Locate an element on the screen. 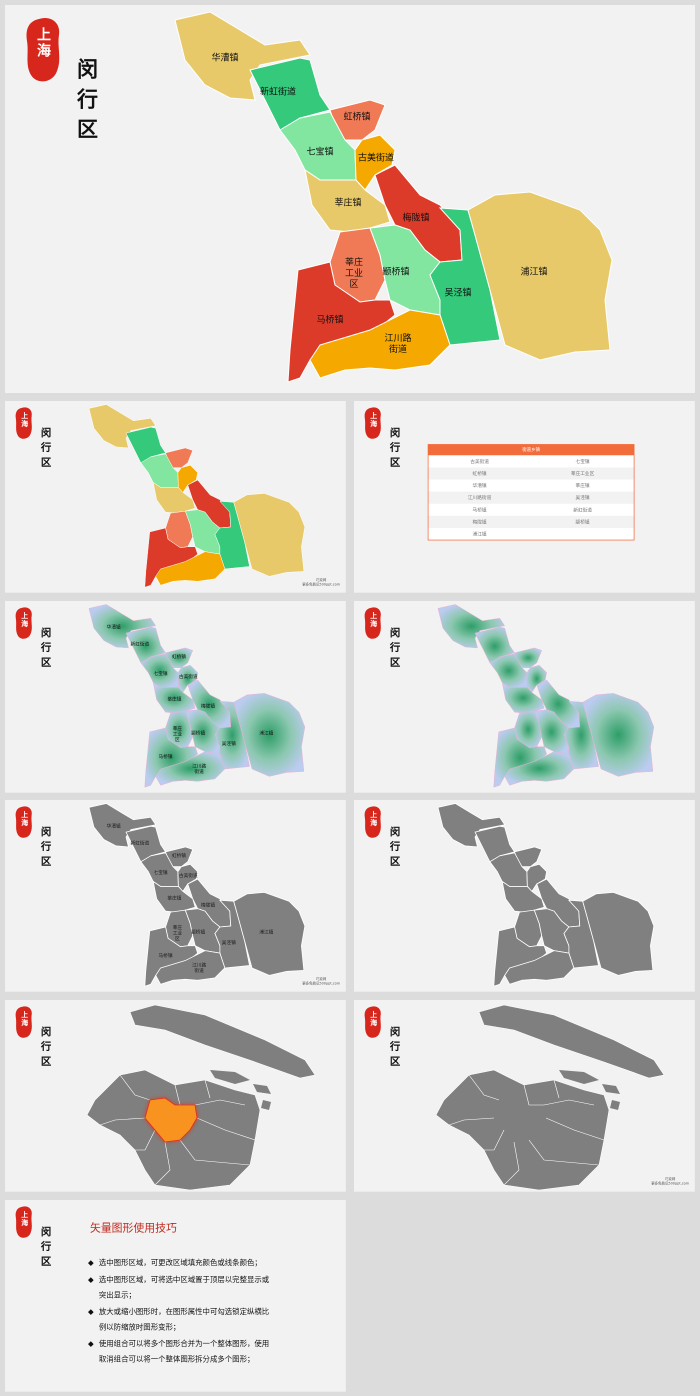 This screenshot has height=1396, width=700. table-cell: 浦江镇 is located at coordinates (480, 534).